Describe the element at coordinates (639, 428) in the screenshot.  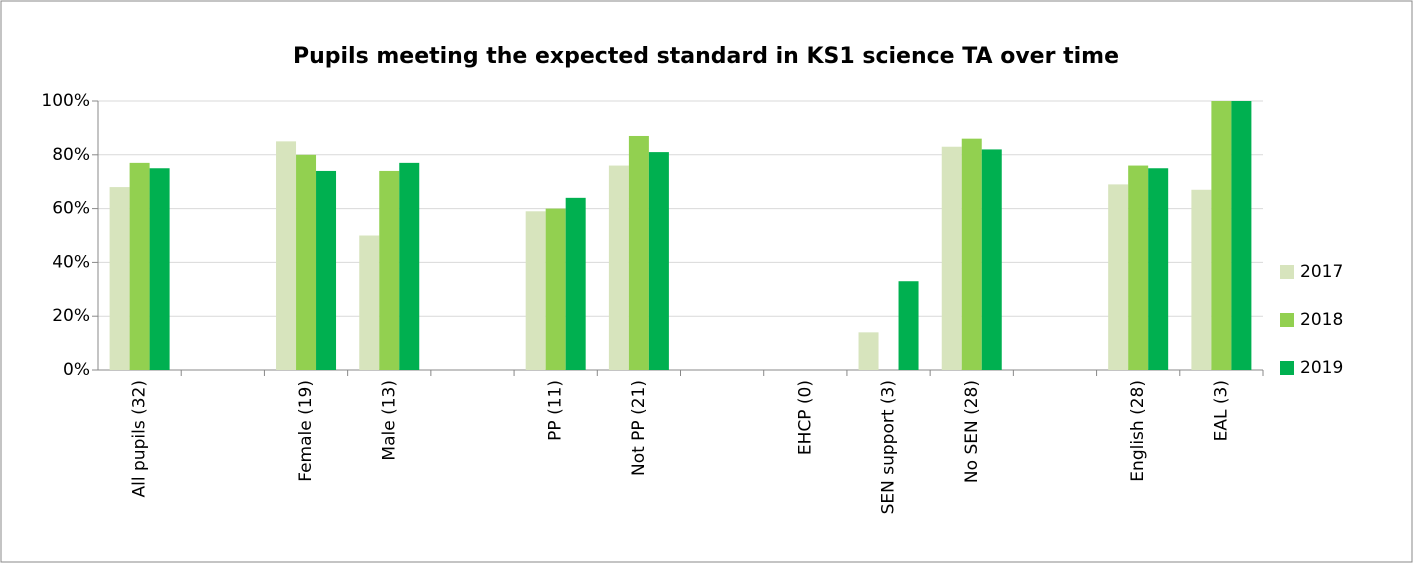
I see `x-tick-label: Not PP (21)` at that location.